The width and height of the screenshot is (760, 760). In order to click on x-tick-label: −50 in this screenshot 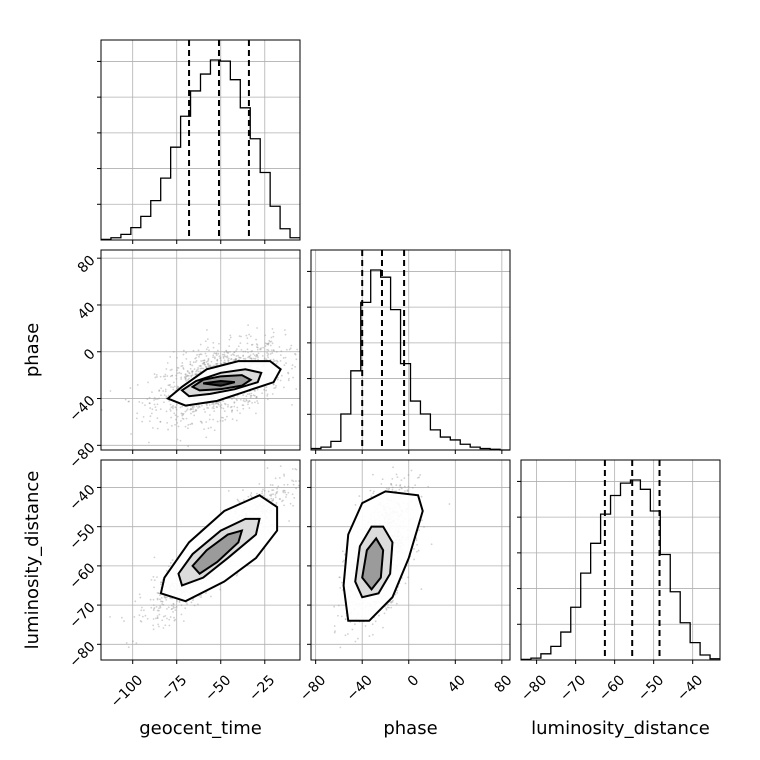, I will do `click(651, 688)`.